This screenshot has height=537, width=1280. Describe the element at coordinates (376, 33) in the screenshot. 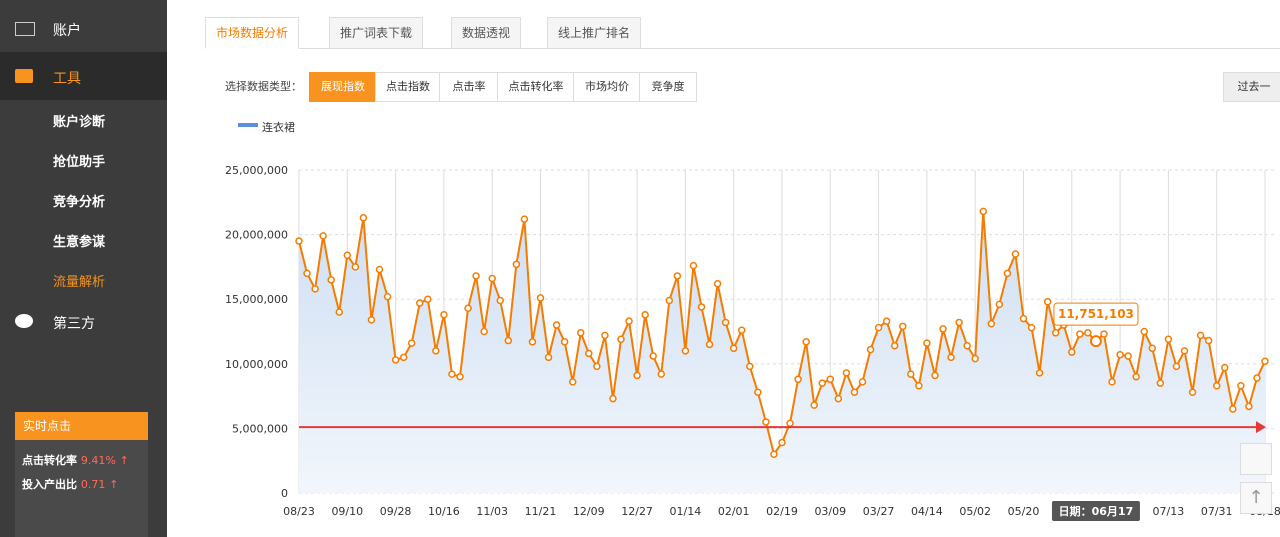

I see `tab: 推广词表下载` at that location.